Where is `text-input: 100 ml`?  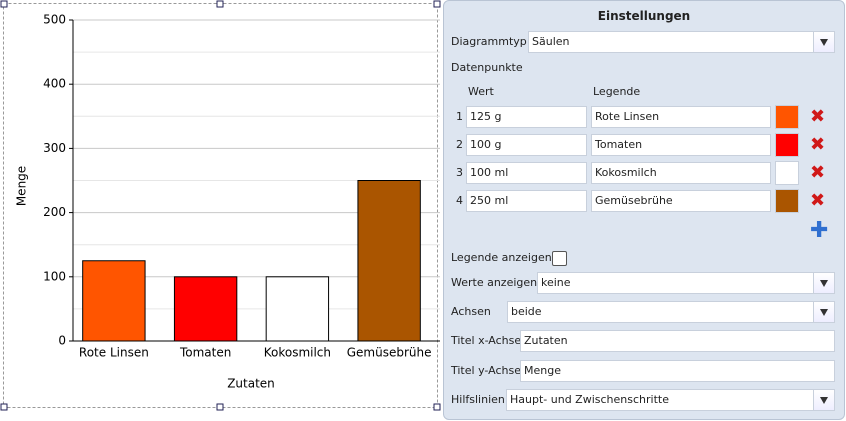
text-input: 100 ml is located at coordinates (526, 173).